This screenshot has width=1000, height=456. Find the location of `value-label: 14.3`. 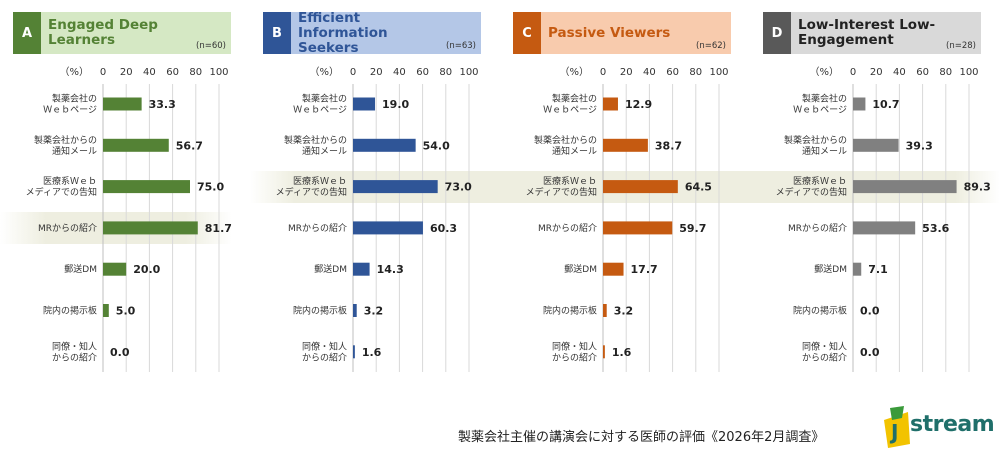

value-label: 14.3 is located at coordinates (390, 269).